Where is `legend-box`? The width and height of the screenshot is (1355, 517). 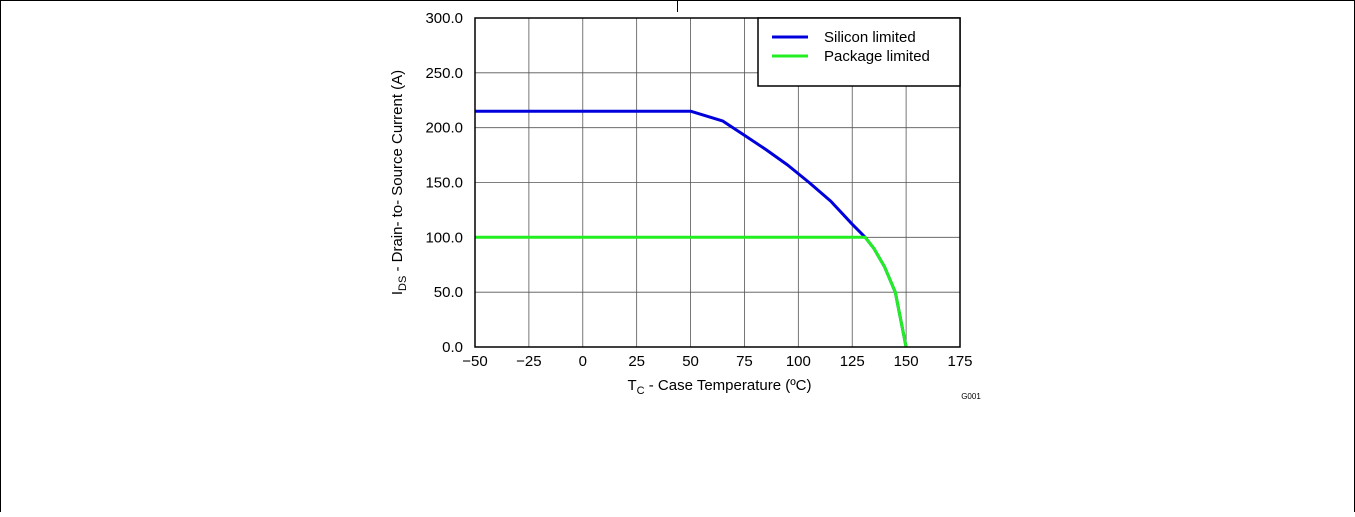 legend-box is located at coordinates (859, 52).